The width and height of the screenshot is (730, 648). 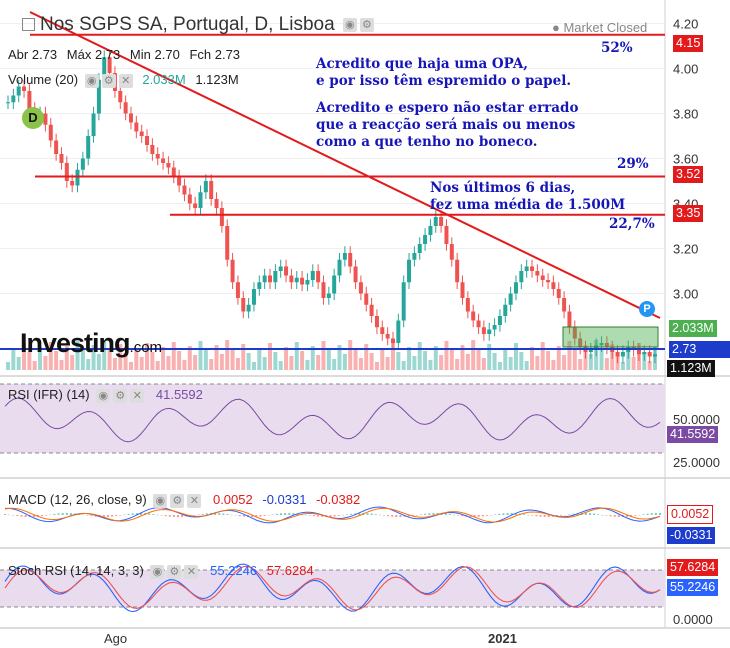 What do you see at coordinates (647, 309) in the screenshot?
I see `p-badge: P` at bounding box center [647, 309].